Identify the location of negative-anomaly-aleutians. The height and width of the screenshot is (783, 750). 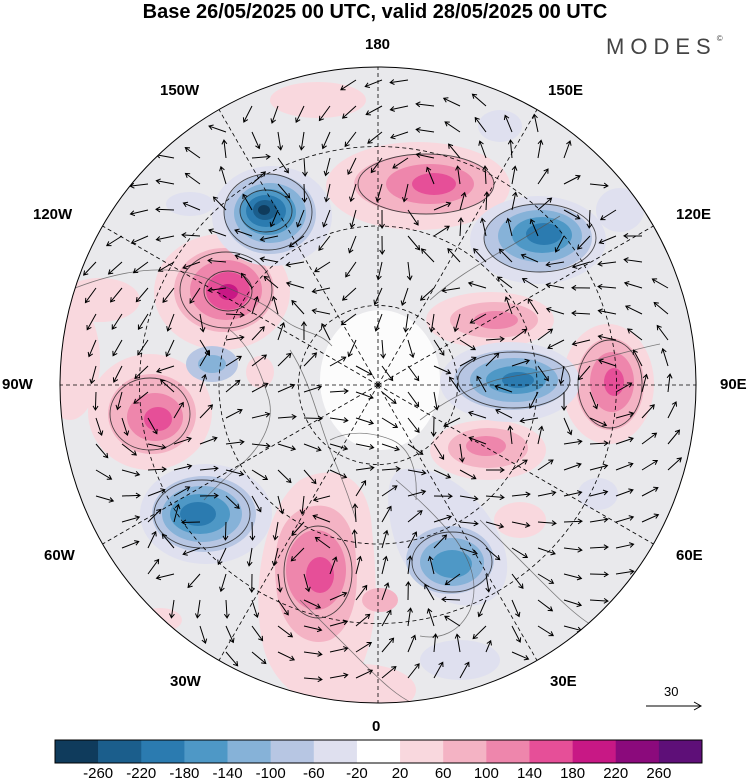
(272, 216).